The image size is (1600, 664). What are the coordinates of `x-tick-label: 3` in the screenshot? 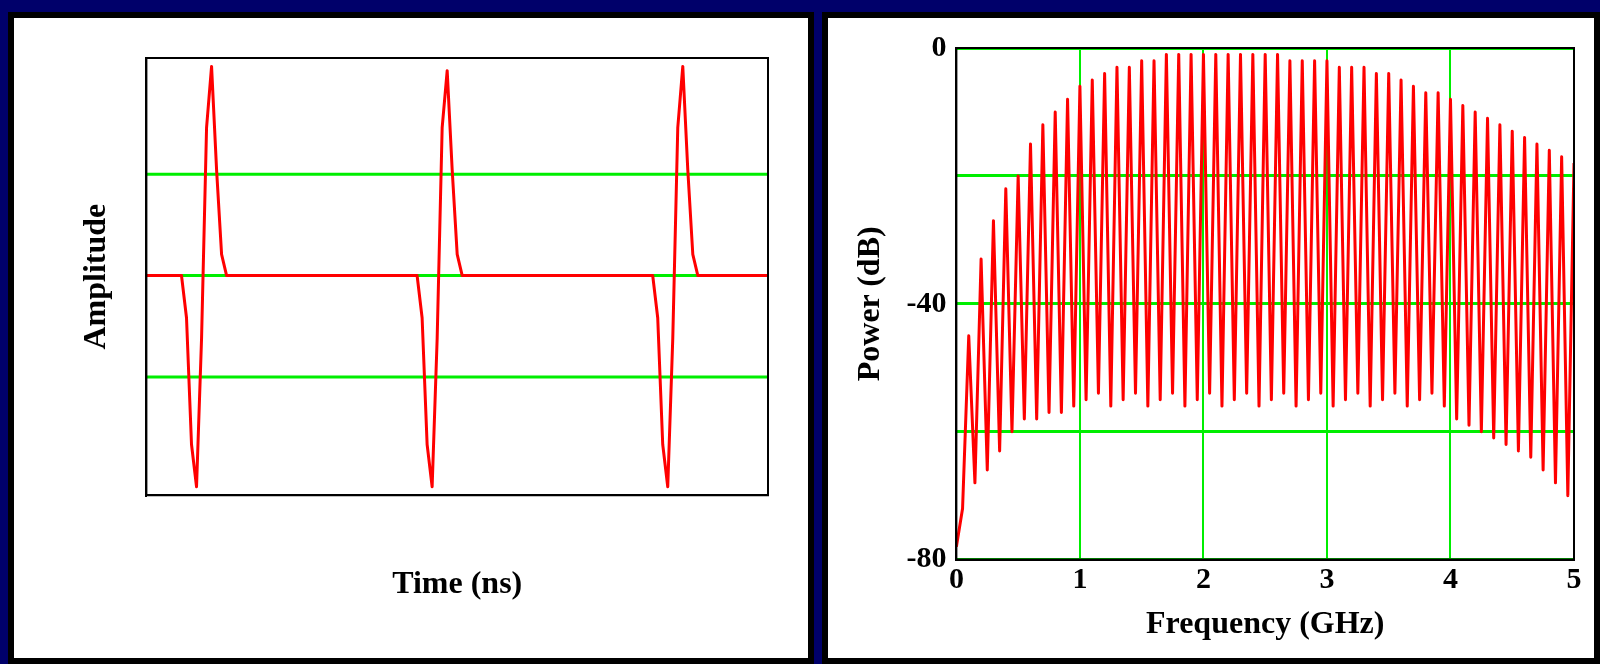 It's located at (1327, 578).